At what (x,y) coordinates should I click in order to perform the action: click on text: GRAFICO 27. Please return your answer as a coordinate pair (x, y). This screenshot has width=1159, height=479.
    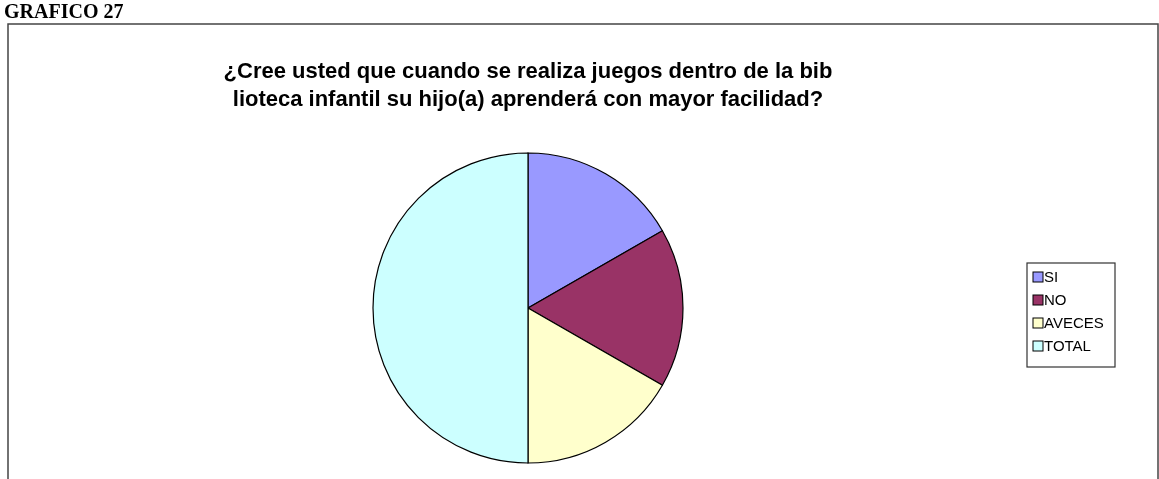
    Looking at the image, I should click on (64, 11).